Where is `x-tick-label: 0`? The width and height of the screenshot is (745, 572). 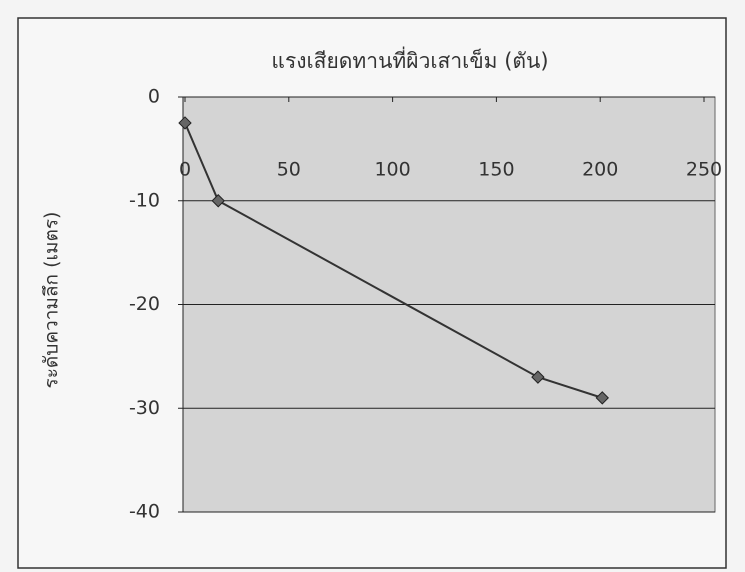
x-tick-label: 0 is located at coordinates (185, 170).